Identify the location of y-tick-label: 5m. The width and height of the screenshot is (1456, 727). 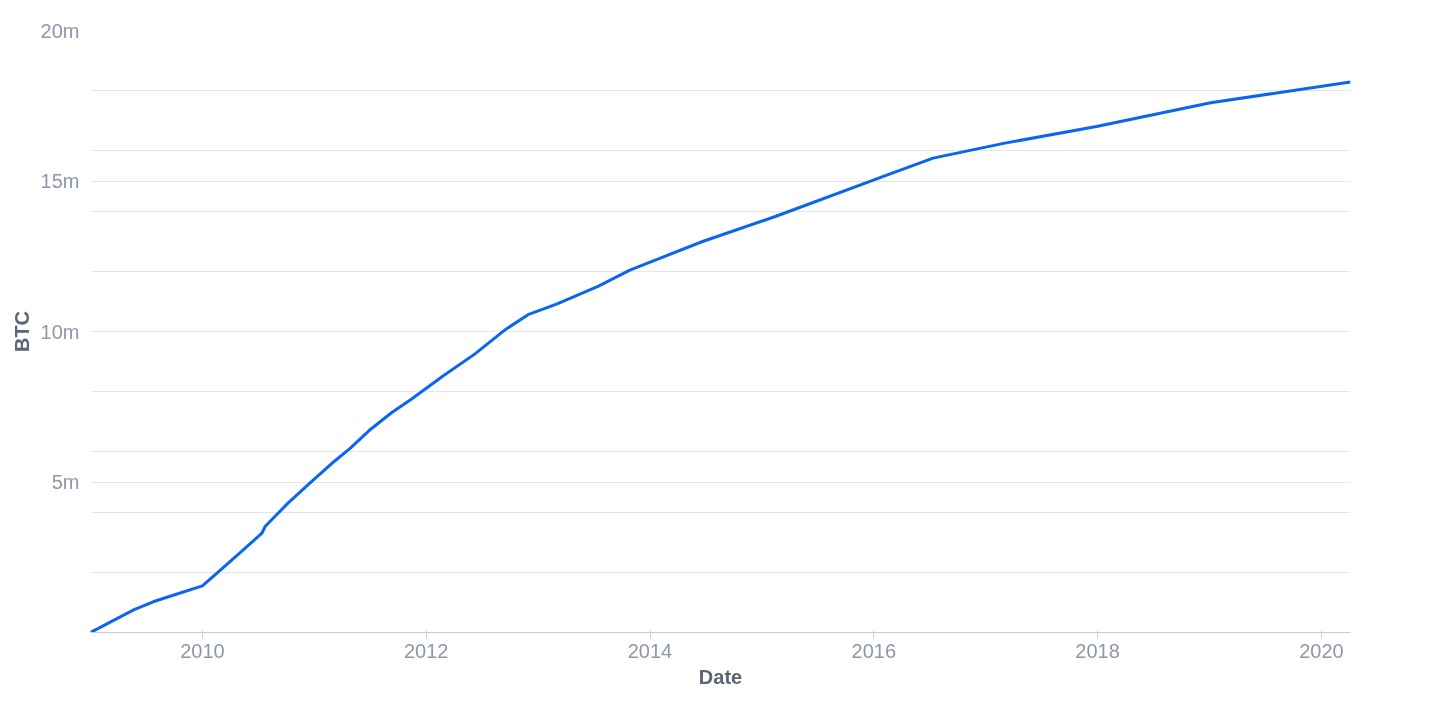
(65, 482).